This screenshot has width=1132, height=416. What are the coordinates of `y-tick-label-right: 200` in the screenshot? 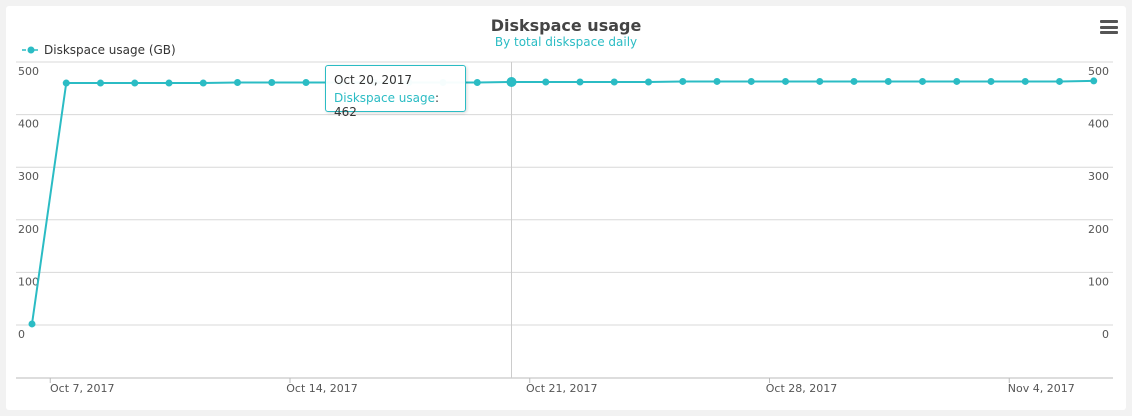 It's located at (1098, 229).